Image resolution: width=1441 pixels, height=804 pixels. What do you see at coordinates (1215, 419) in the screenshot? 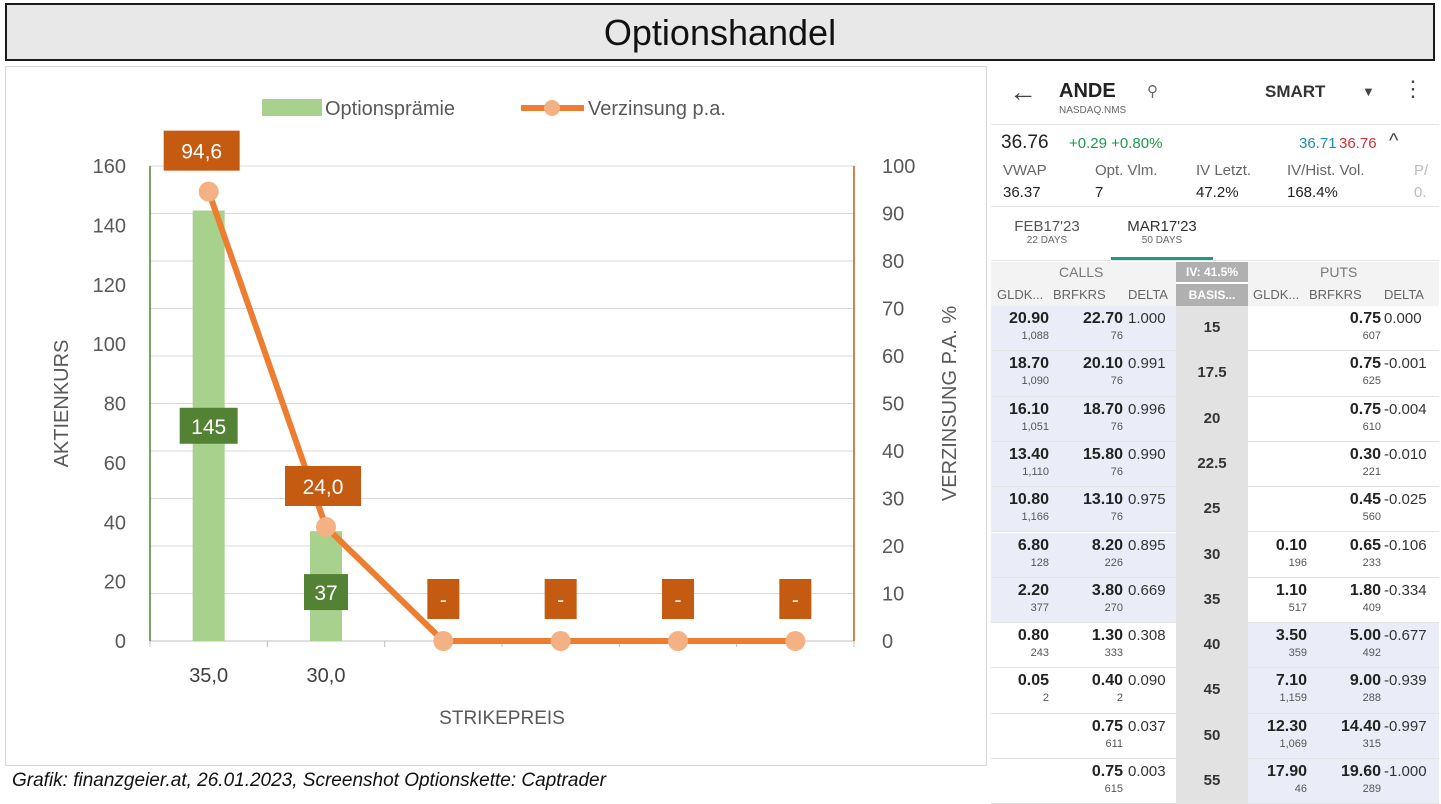
I see `chain-row: 16.10 1,051 18.70 76 0.996 20 0.75 610 -0.004` at bounding box center [1215, 419].